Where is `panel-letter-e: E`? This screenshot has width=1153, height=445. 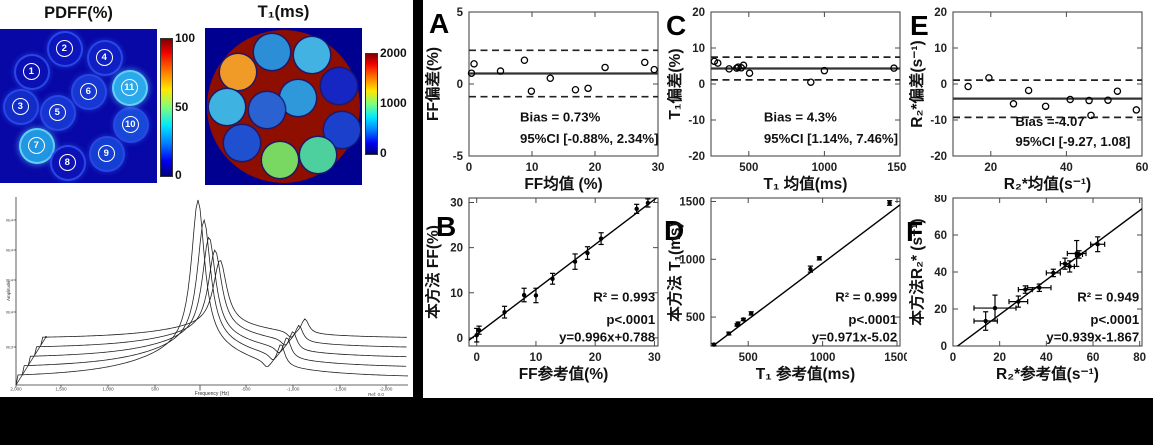 panel-letter-e: E is located at coordinates (919, 25).